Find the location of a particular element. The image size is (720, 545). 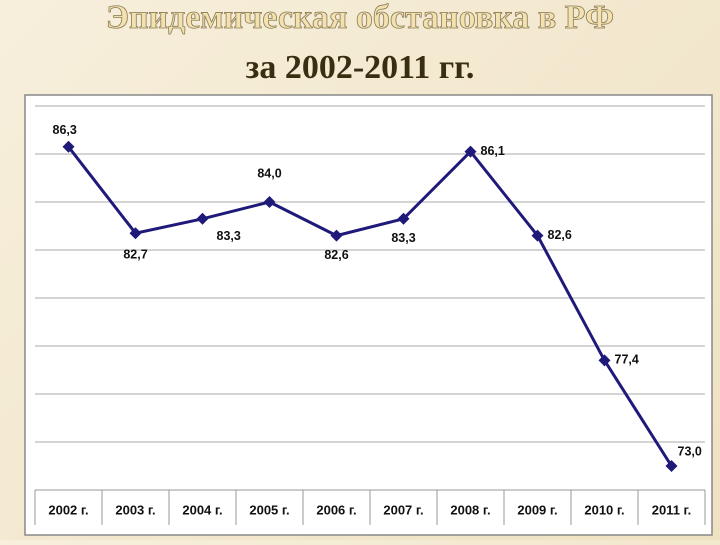

x-tick-label: 2003 г. is located at coordinates (135, 509).